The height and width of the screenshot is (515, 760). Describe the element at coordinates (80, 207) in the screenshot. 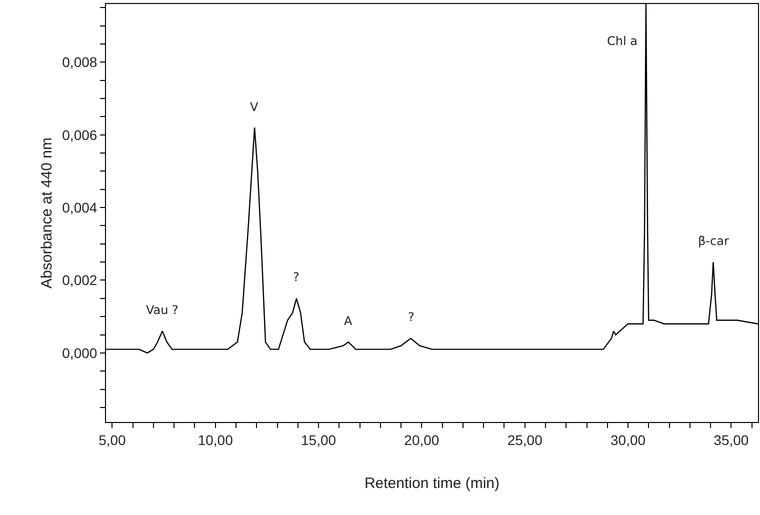

I see `y-tick-label: 0,004` at that location.